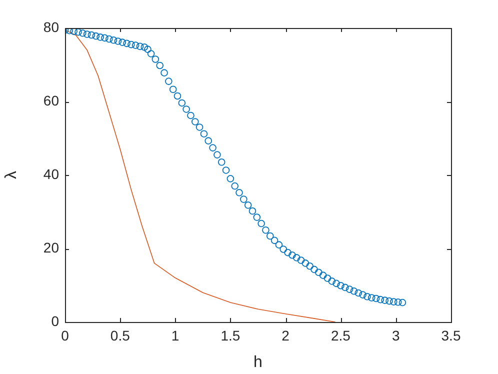 This screenshot has height=374, width=498. What do you see at coordinates (120, 335) in the screenshot?
I see `x-tick-label: 0.5` at bounding box center [120, 335].